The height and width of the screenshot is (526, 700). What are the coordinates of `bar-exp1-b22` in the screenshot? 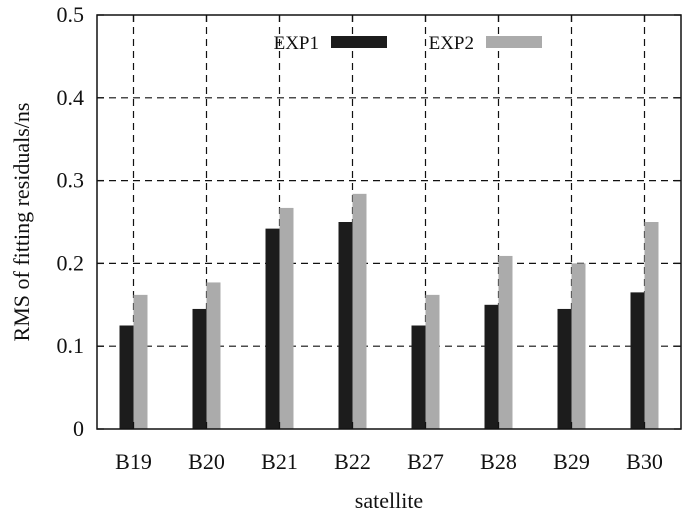 It's located at (345, 325).